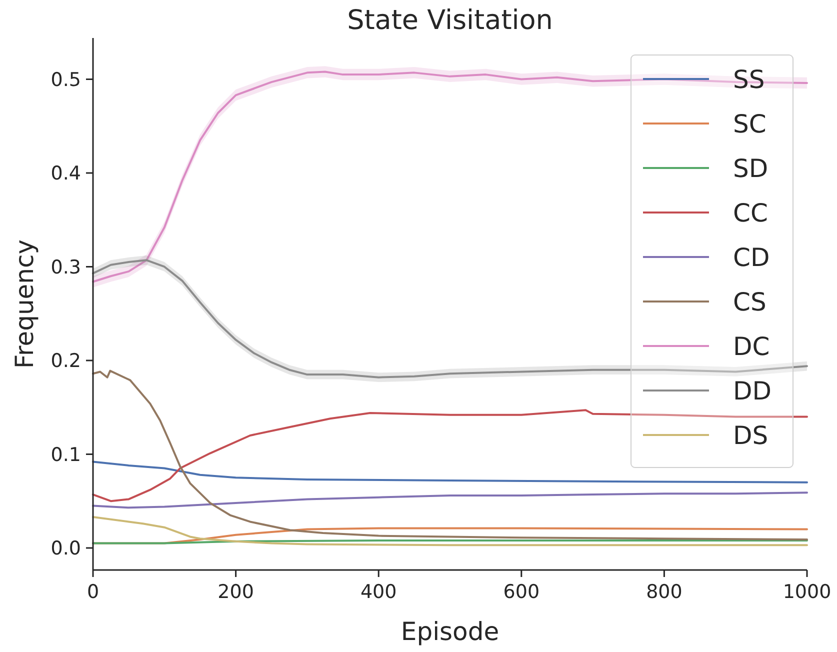  I want to click on x-tick-label: 1000, so click(807, 592).